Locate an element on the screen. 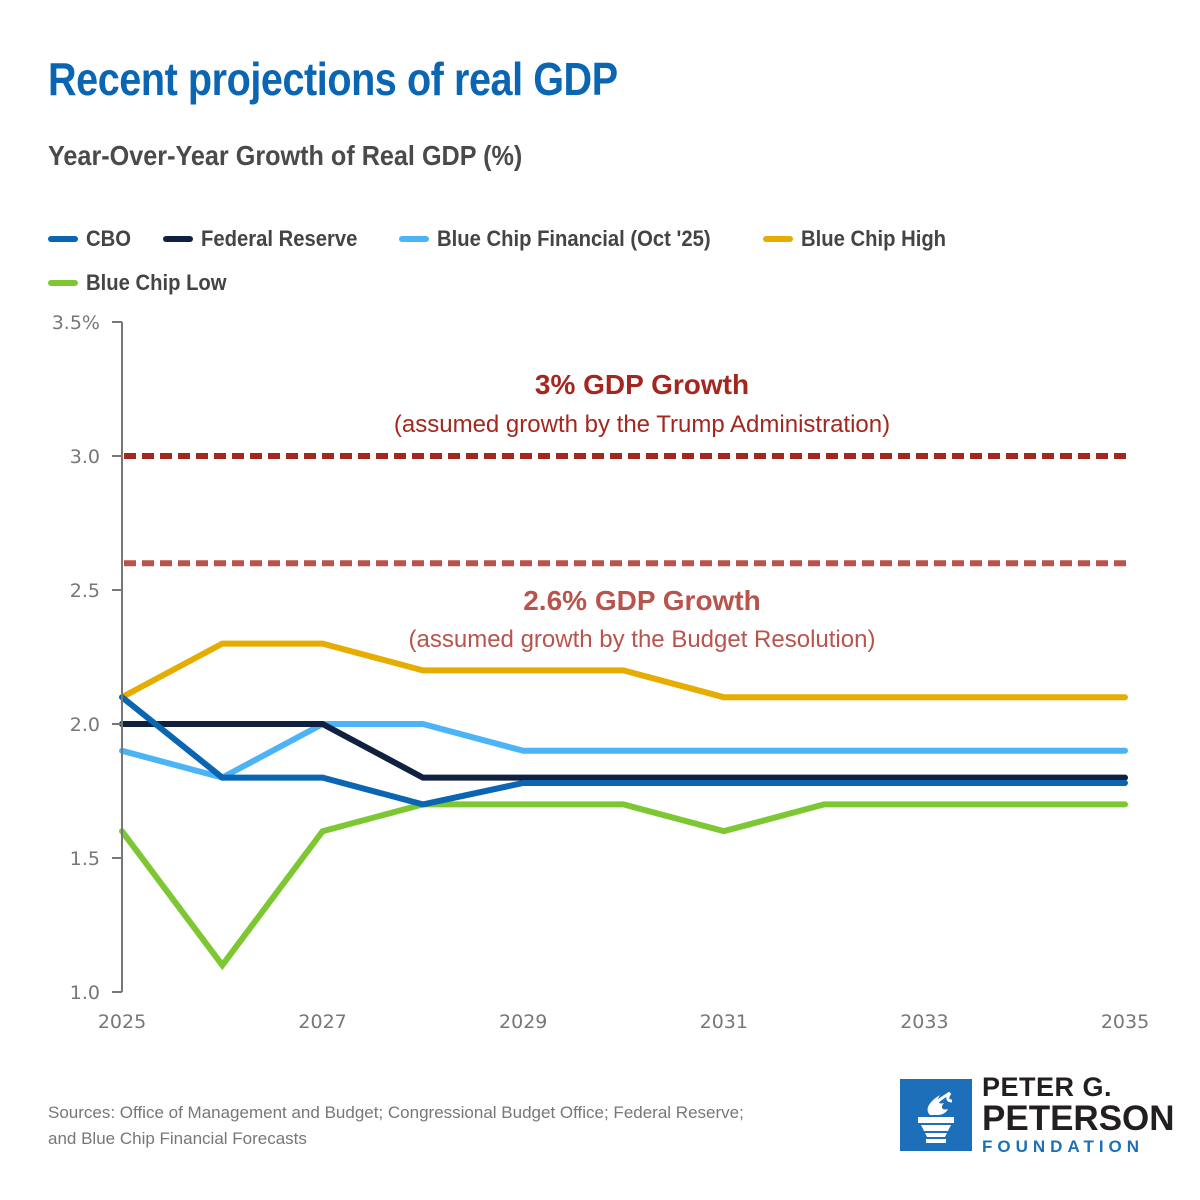  legend-item-federal-reserve: Federal Reserve is located at coordinates (267, 239).